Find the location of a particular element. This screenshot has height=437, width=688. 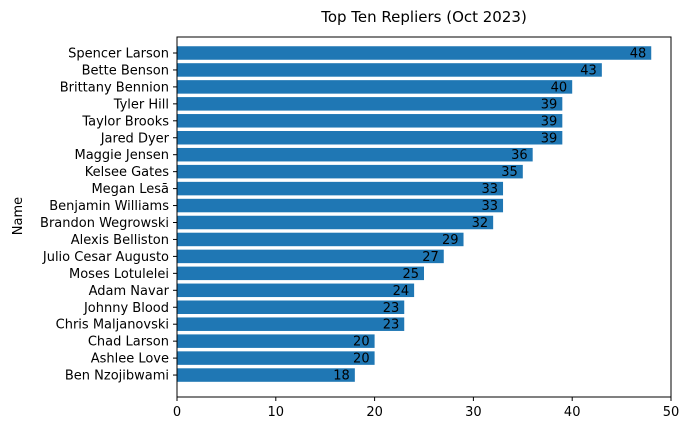

y-tick-label: Kelsee Gates is located at coordinates (127, 172).